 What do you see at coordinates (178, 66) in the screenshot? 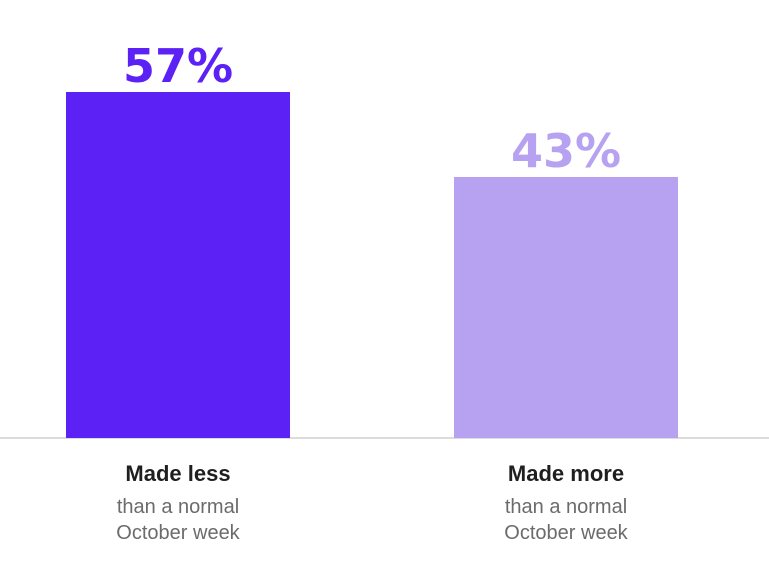
I see `value-label-made-less: 57%` at bounding box center [178, 66].